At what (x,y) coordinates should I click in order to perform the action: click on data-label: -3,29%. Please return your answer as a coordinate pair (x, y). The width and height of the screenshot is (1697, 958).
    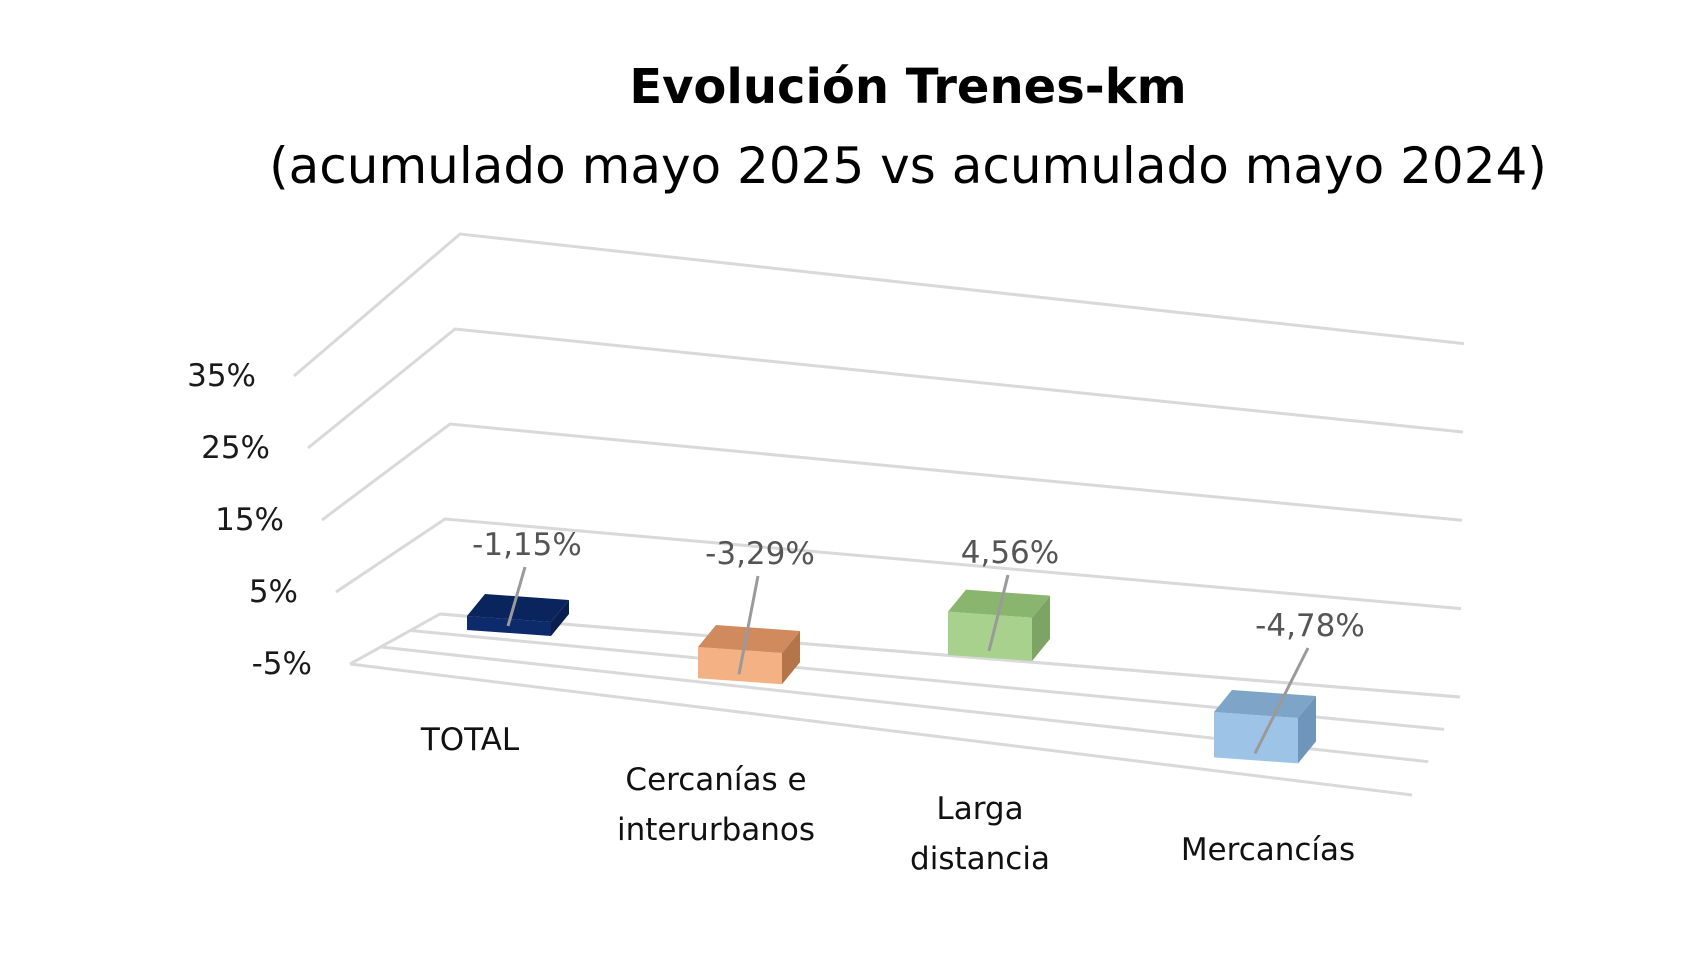
    Looking at the image, I should click on (760, 554).